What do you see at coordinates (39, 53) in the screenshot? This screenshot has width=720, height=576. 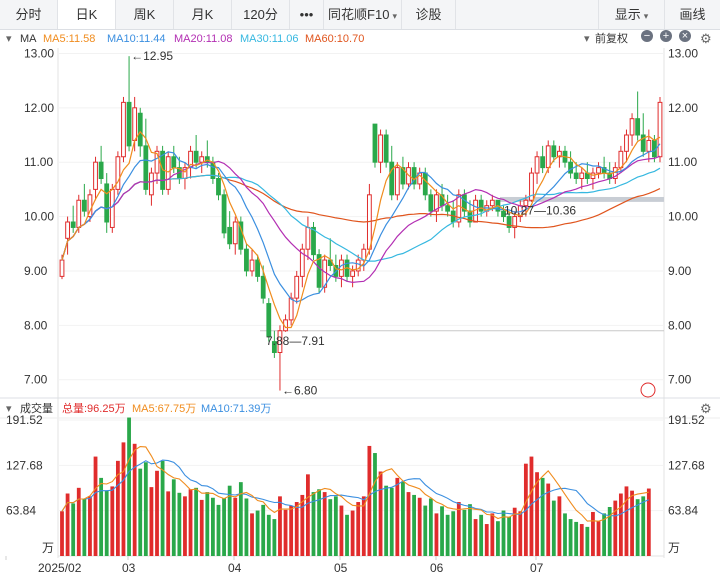 I see `price-tick-left: 13.00` at bounding box center [39, 53].